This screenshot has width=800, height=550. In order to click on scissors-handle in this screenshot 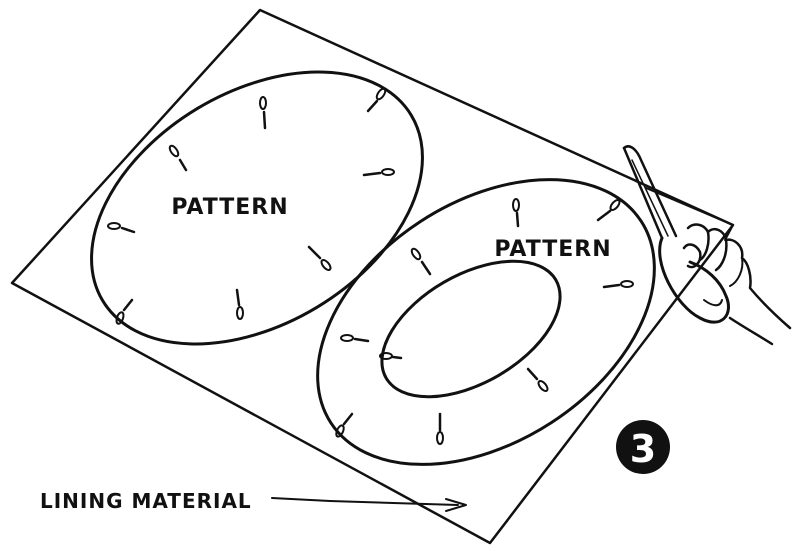, I will do `click(694, 280)`.